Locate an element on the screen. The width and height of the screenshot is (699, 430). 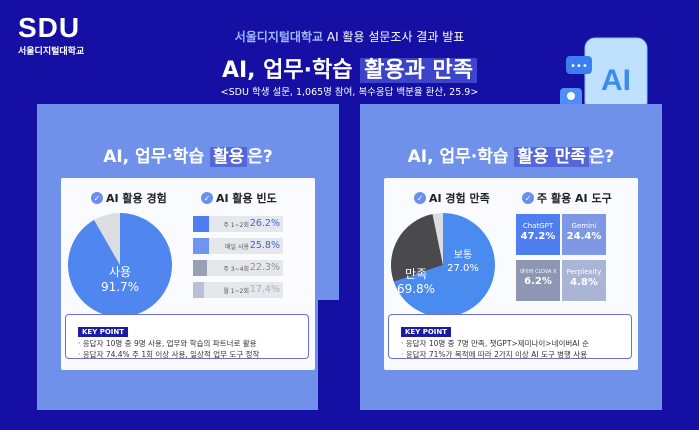
pie-label: 만족 is located at coordinates (416, 274).